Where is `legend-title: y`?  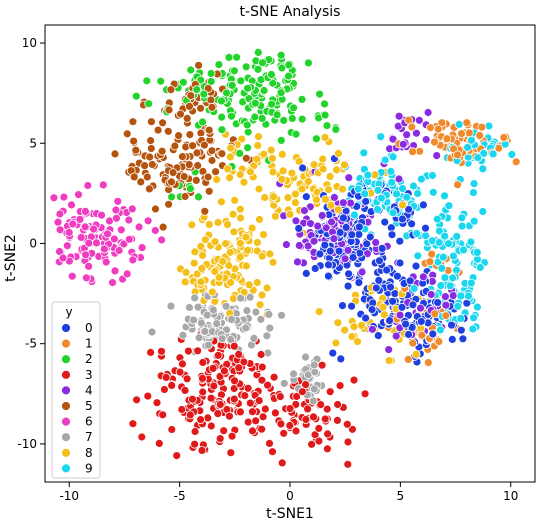 legend-title: y is located at coordinates (68, 312).